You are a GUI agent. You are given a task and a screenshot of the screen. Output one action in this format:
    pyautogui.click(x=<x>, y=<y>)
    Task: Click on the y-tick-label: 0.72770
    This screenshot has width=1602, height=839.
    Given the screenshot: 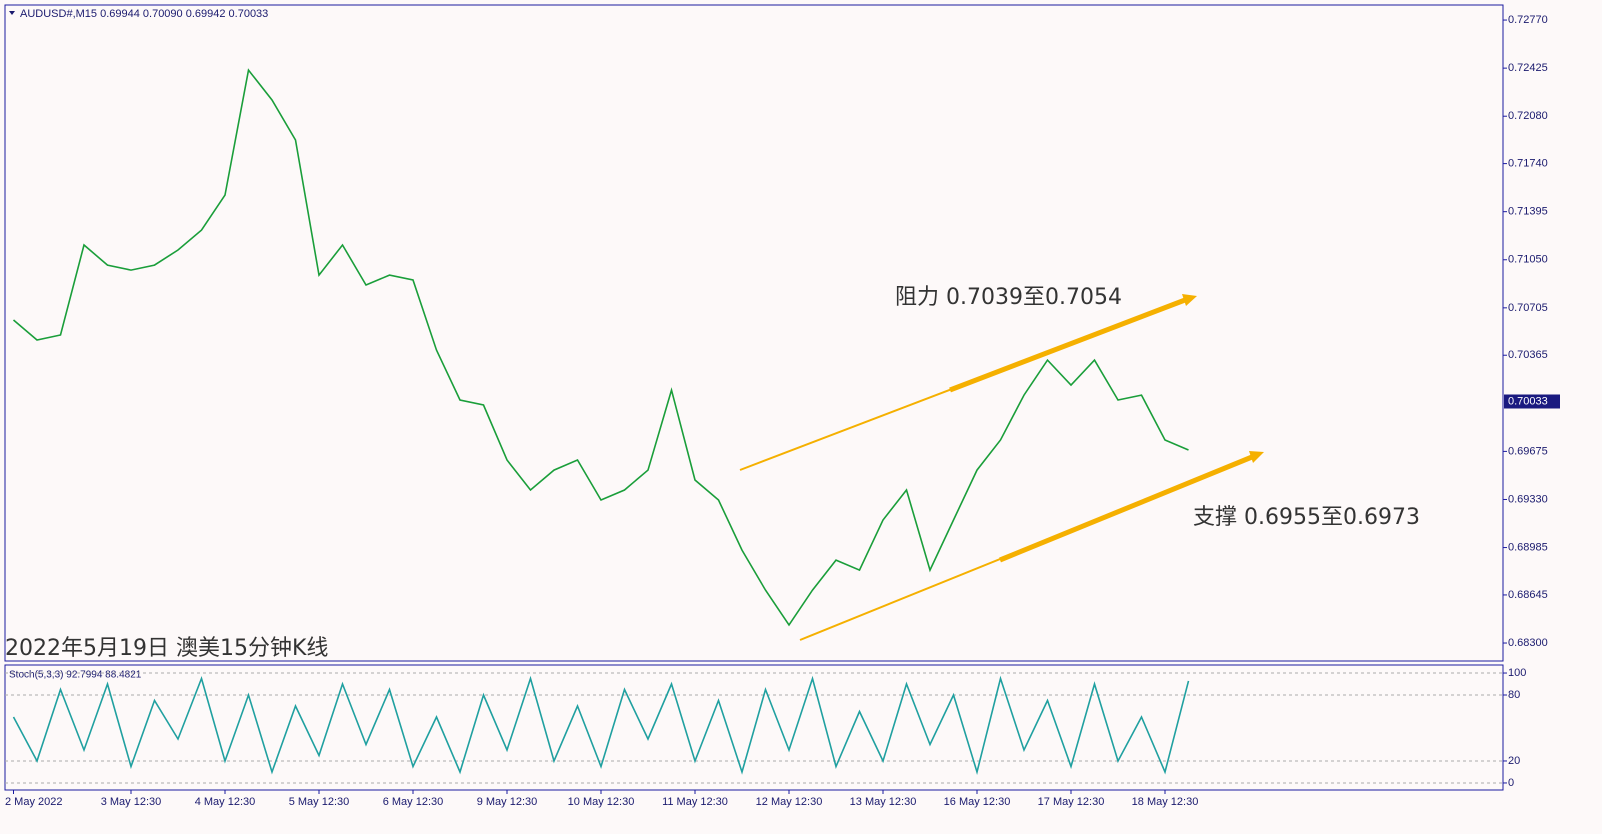 What is the action you would take?
    pyautogui.click(x=1528, y=20)
    